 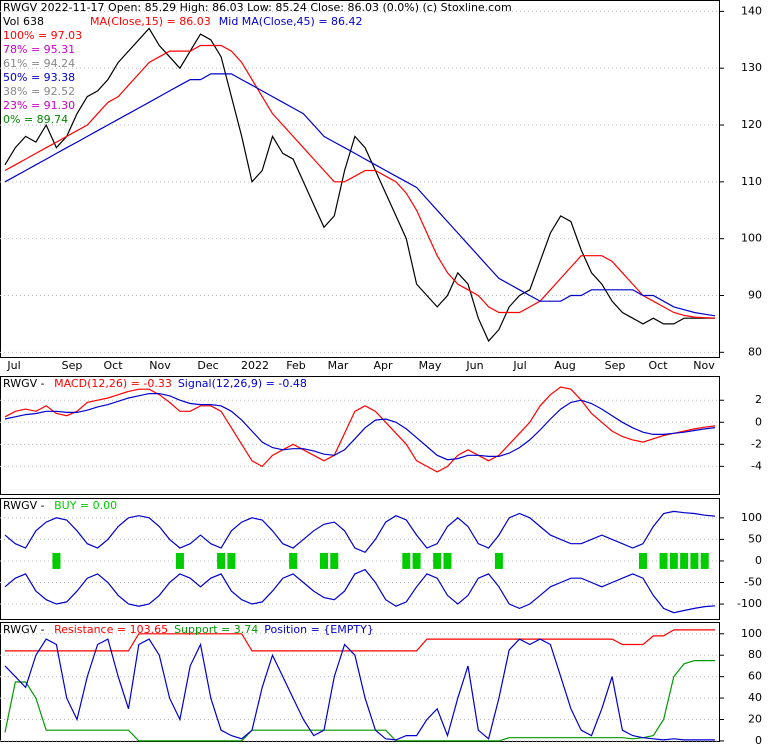 What do you see at coordinates (39, 49) in the screenshot?
I see `fib-level: 78% = 95.31` at bounding box center [39, 49].